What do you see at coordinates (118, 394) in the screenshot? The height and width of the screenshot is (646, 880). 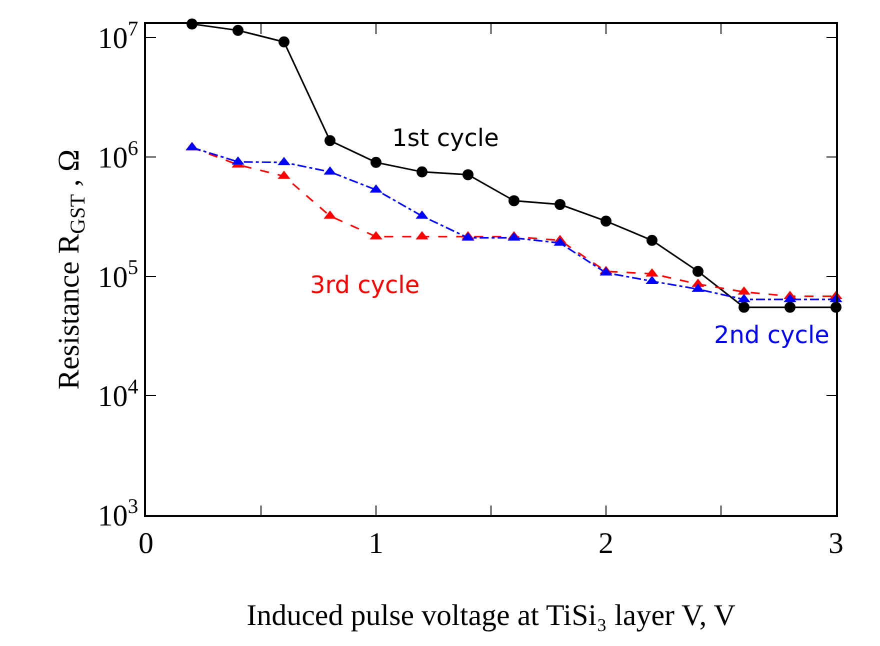 I see `y-tick-label: 10$^{4}$` at bounding box center [118, 394].